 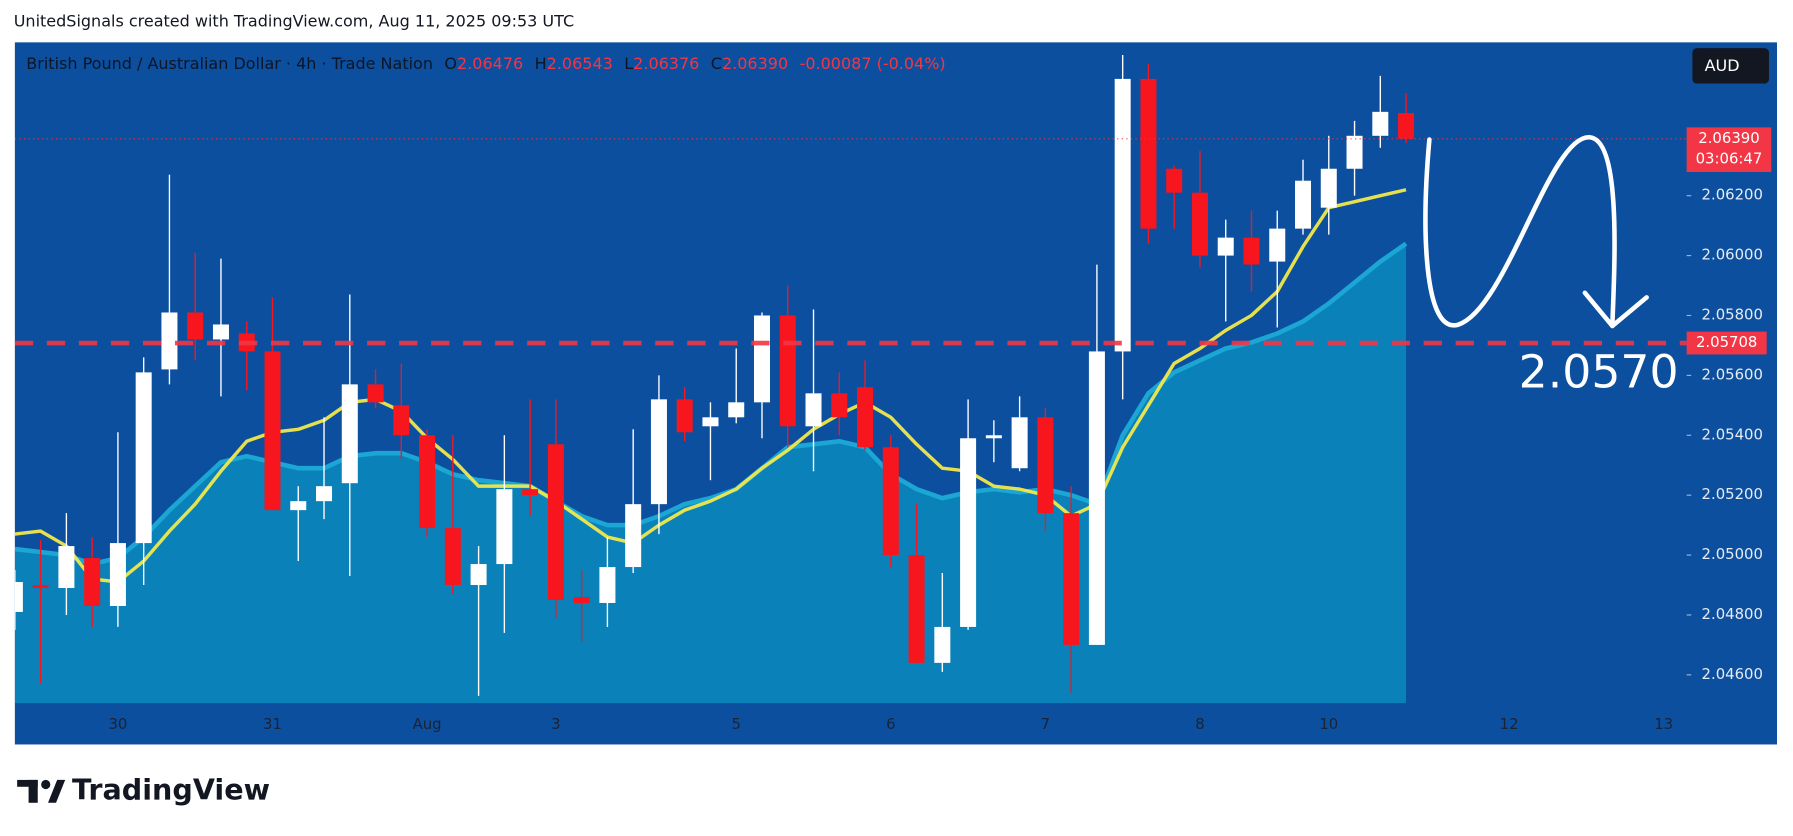 I want to click on x-tick-label: 30, so click(x=117, y=724).